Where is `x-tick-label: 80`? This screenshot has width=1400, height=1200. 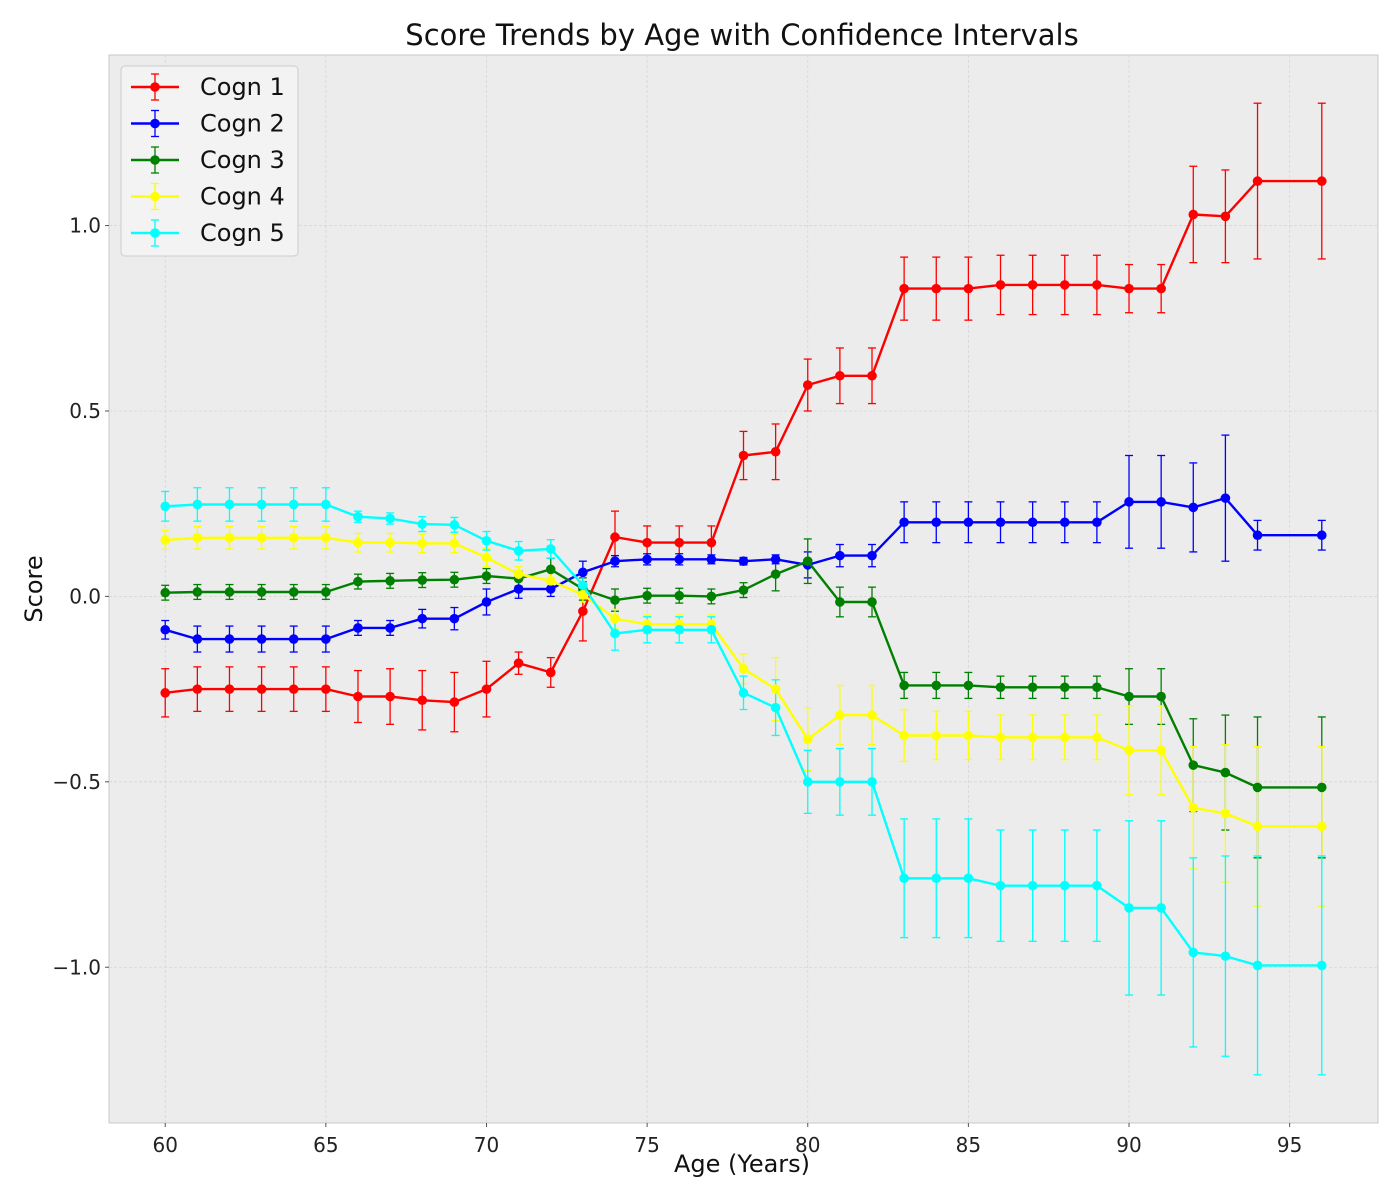 x-tick-label: 80 is located at coordinates (807, 1145).